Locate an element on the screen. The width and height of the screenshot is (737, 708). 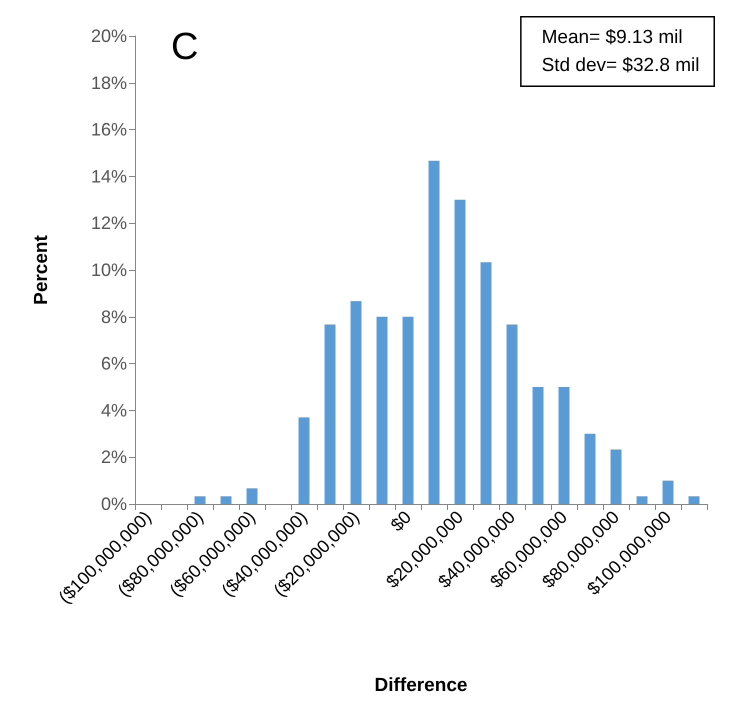
annotation: C is located at coordinates (184, 47).